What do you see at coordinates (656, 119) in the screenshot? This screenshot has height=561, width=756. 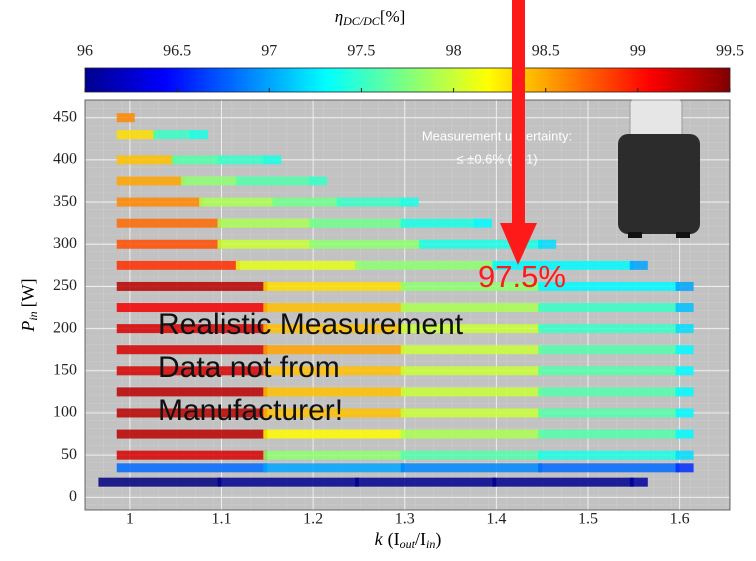 I see `connector` at bounding box center [656, 119].